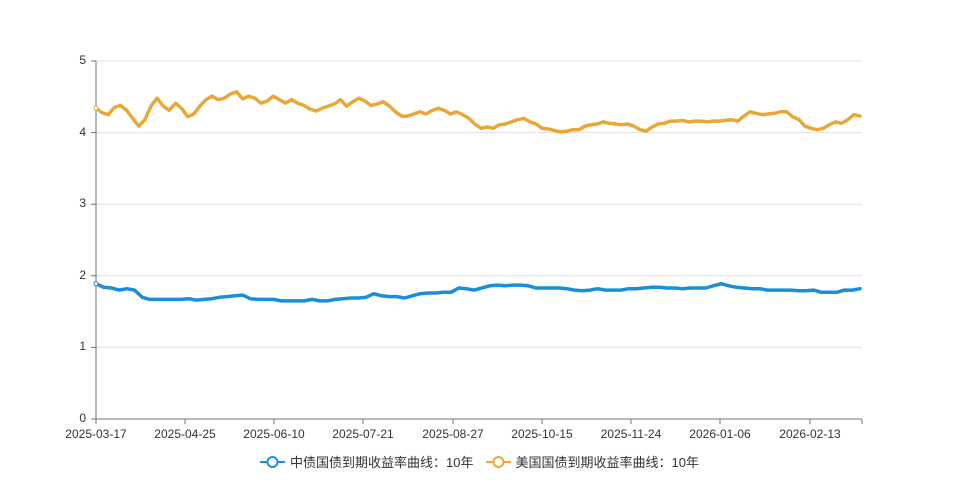  I want to click on legend-item-china-10y: 中债国债到期收益率曲线：10年, so click(367, 461).